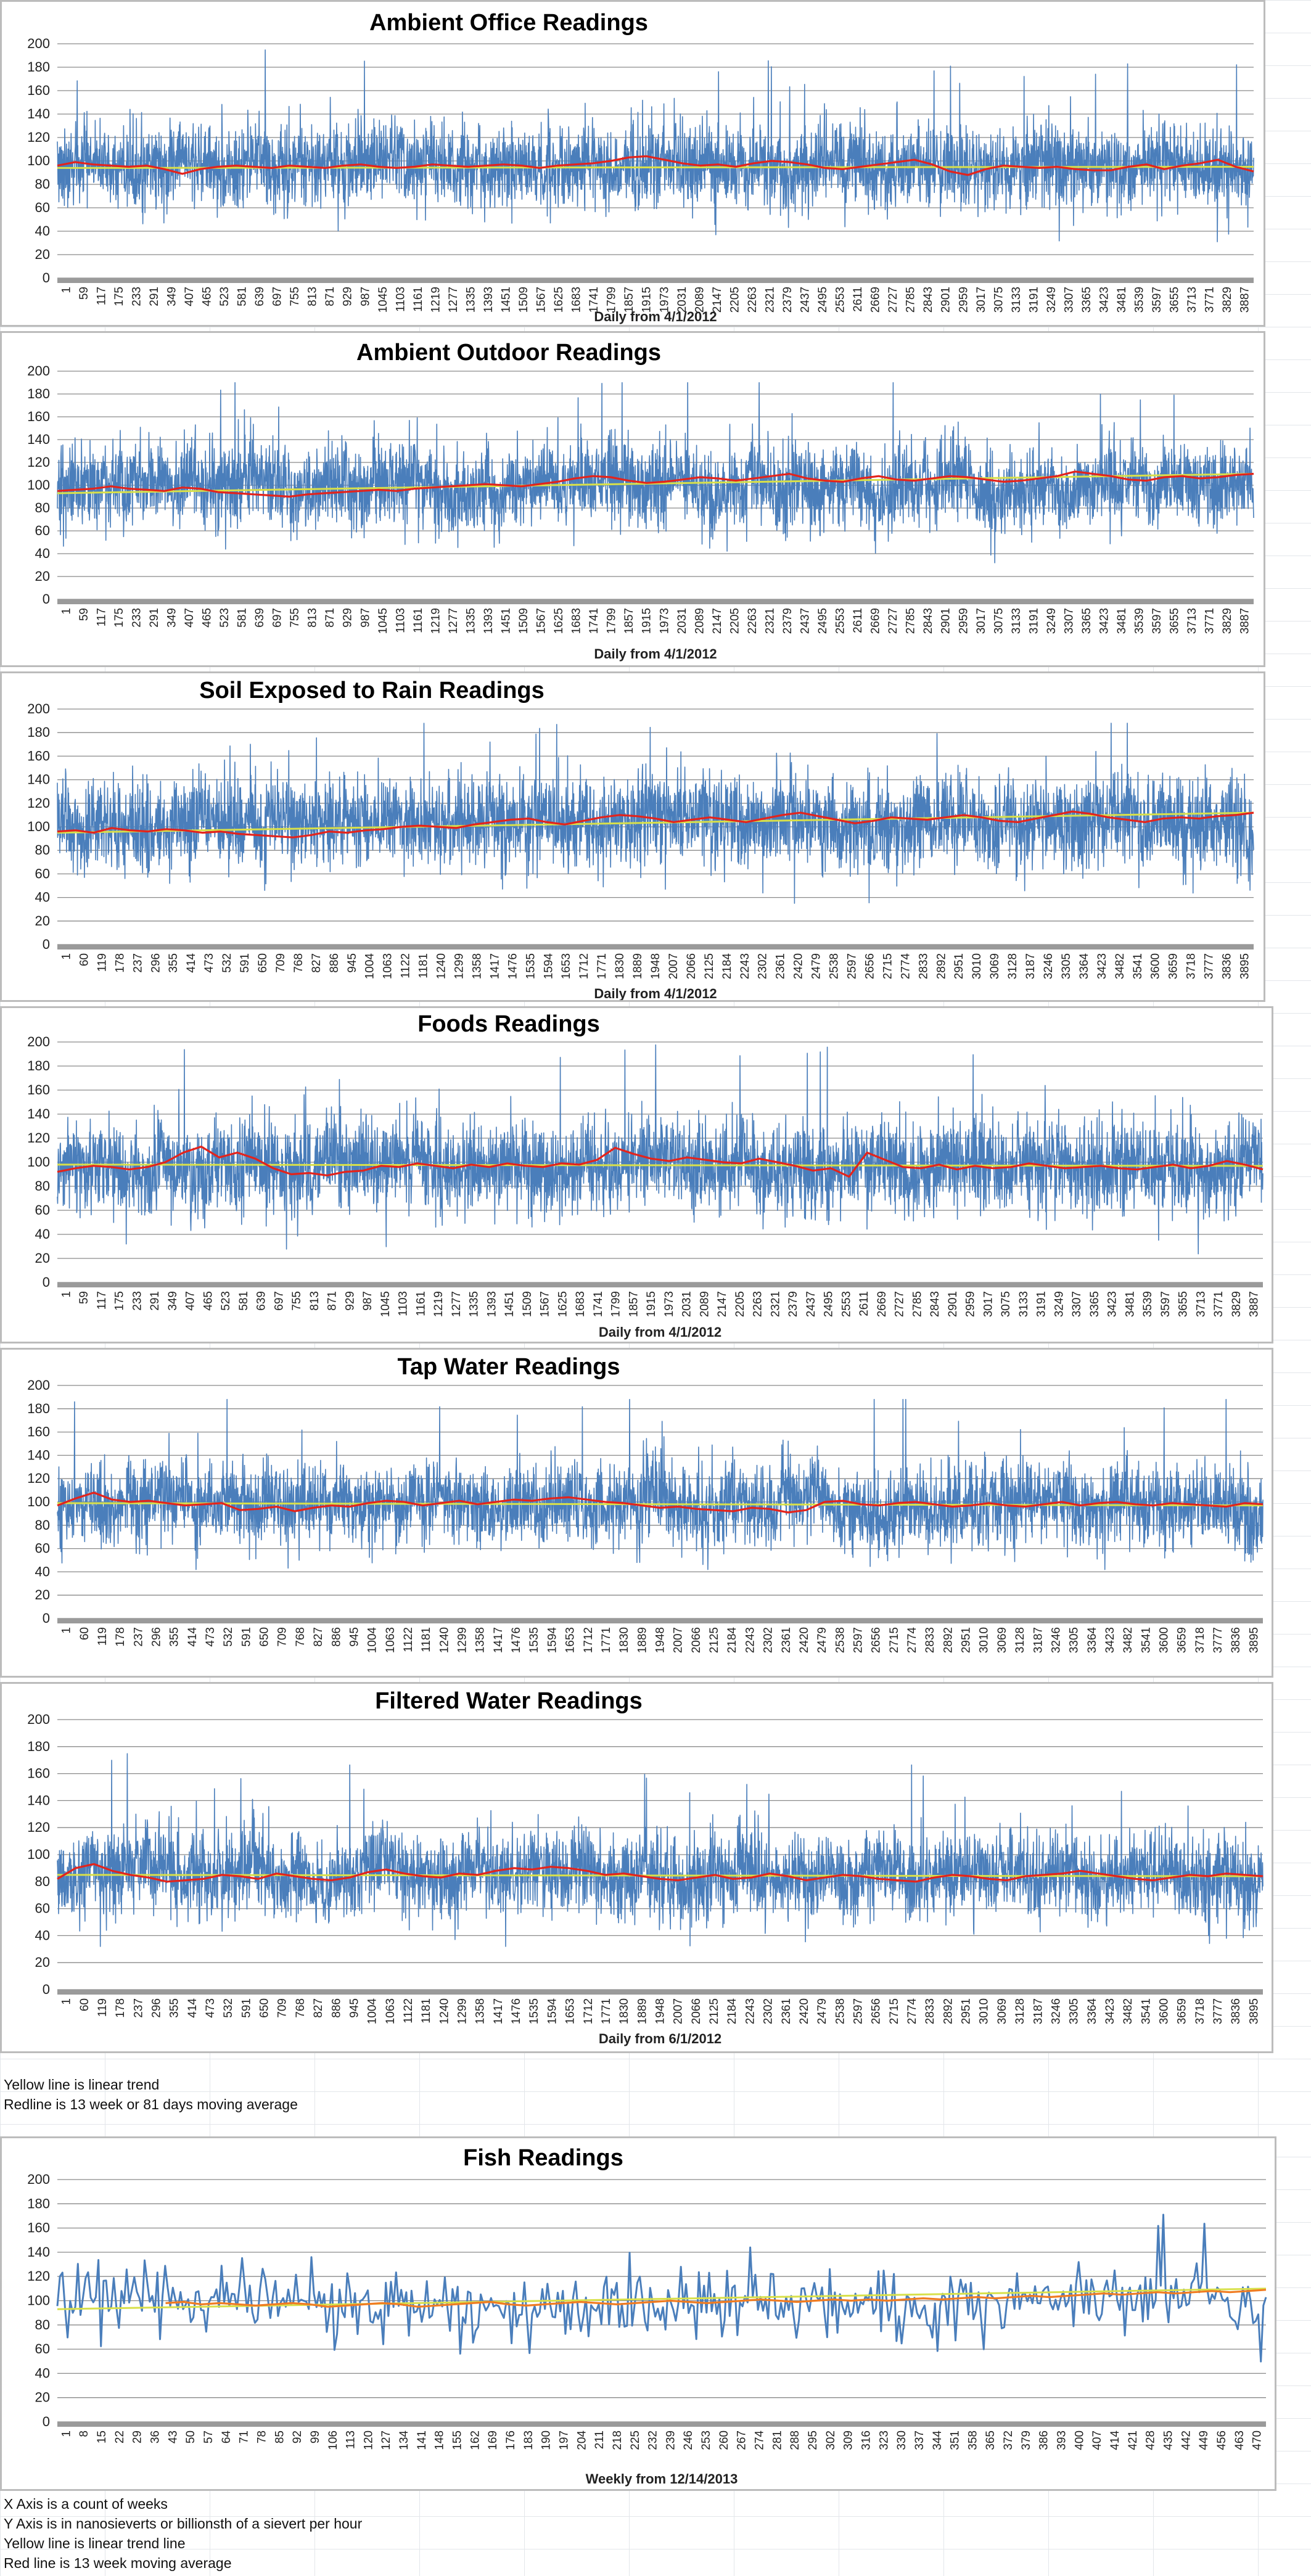 The image size is (1311, 2576). What do you see at coordinates (1134, 2440) in the screenshot?
I see `x-tick-label: 421` at bounding box center [1134, 2440].